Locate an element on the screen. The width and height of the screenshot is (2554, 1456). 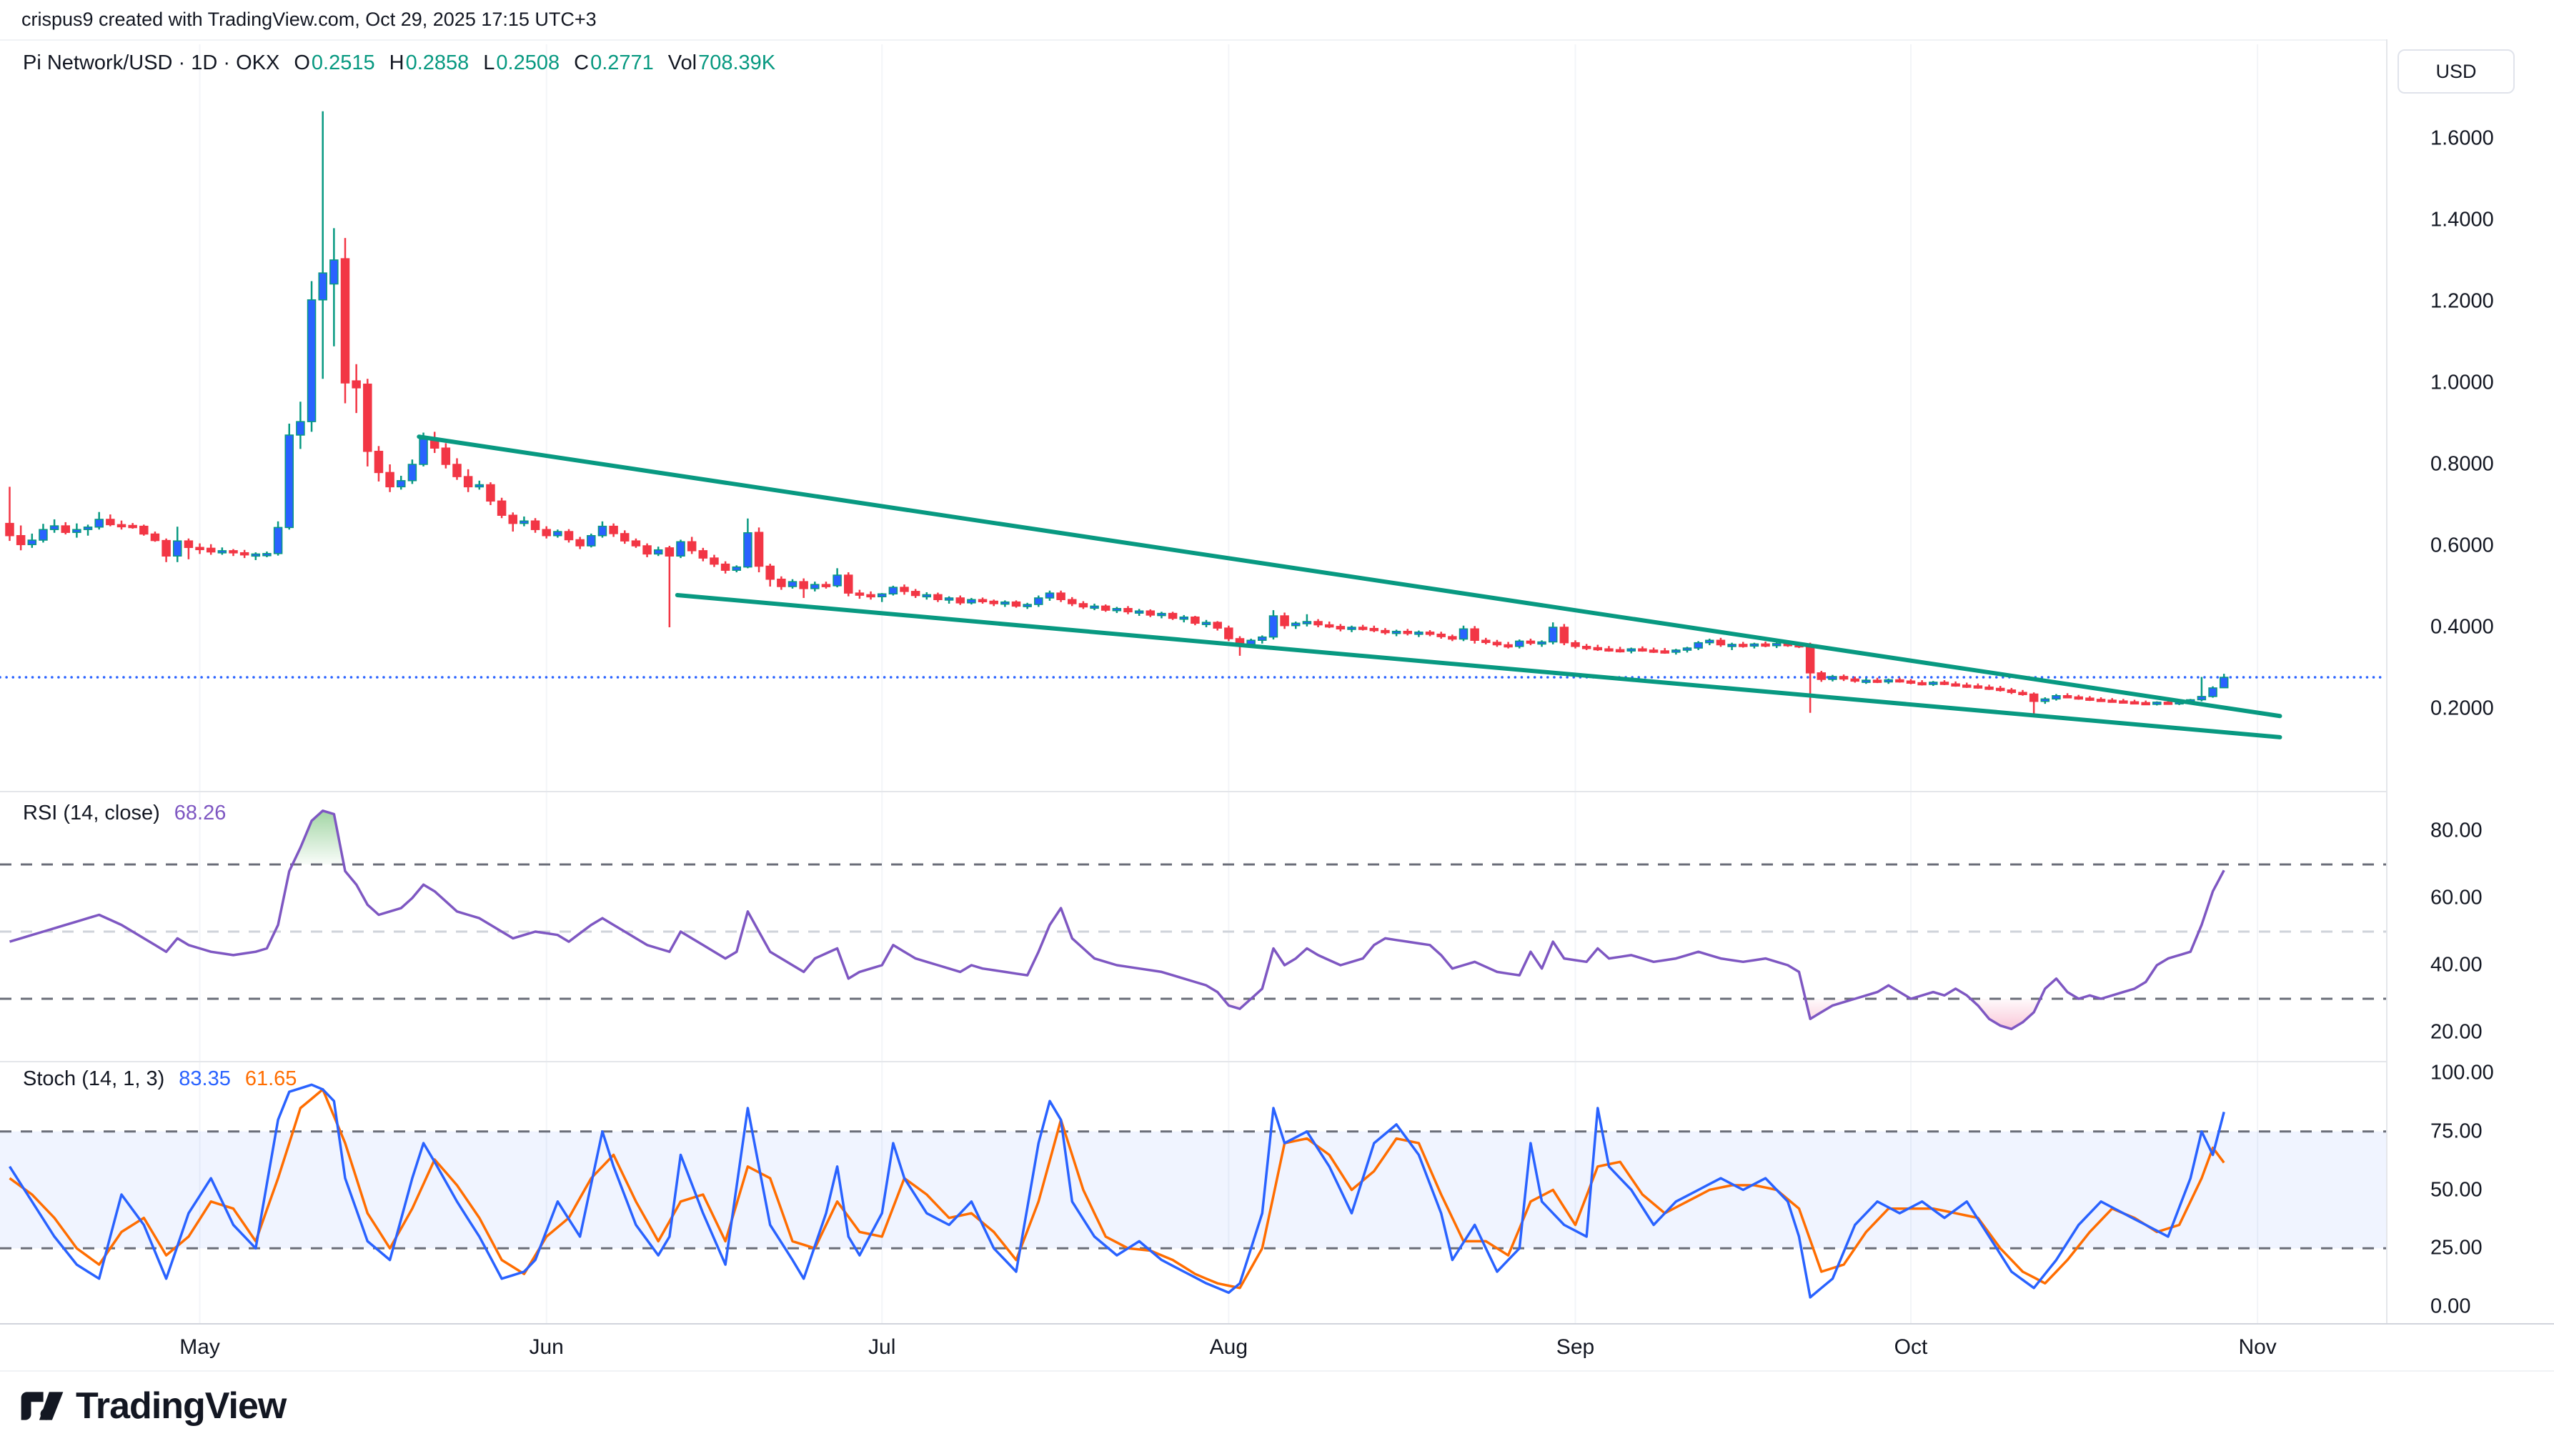
time-axis: May Jun Jul Aug Sep Oct Nov is located at coordinates (1277, 1347).